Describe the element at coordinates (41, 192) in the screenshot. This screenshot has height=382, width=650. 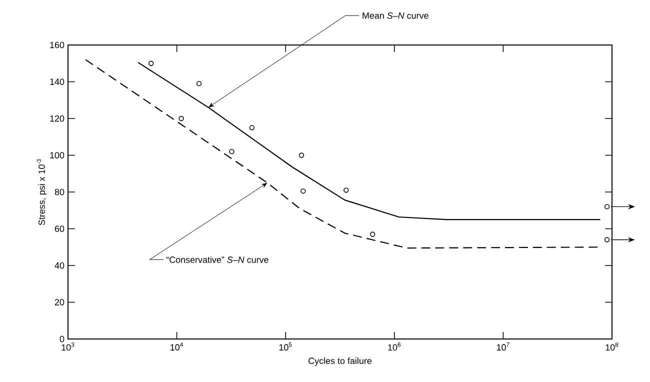
I see `y-axis-title: Stress, psi x 10$^{-3}$` at that location.